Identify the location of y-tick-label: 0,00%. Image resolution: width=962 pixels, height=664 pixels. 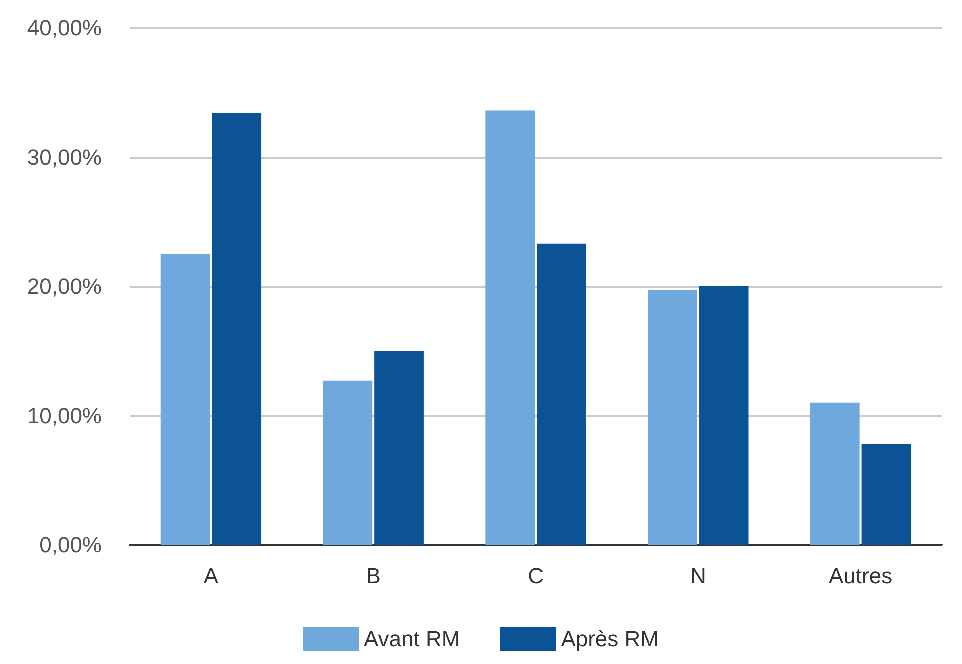
(71, 545).